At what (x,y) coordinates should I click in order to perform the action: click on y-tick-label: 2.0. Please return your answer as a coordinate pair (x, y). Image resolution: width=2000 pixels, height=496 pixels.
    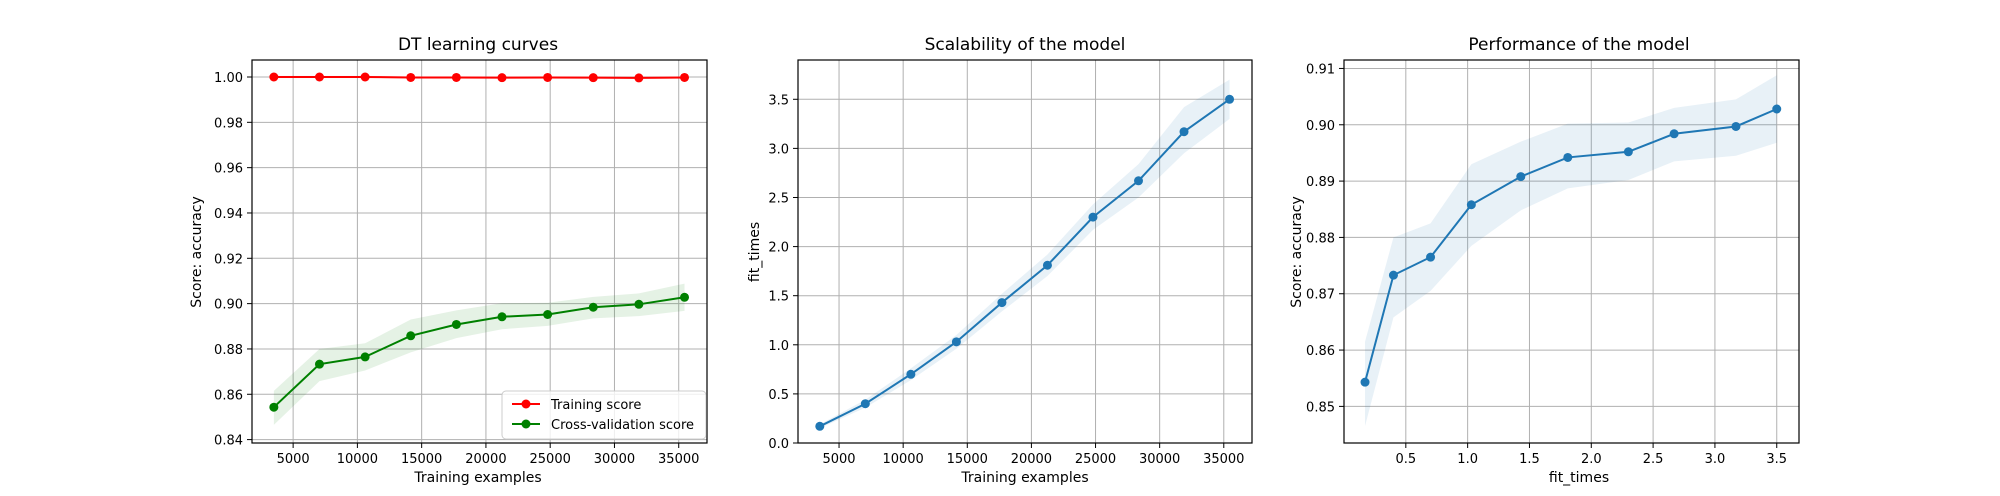
    Looking at the image, I should click on (778, 248).